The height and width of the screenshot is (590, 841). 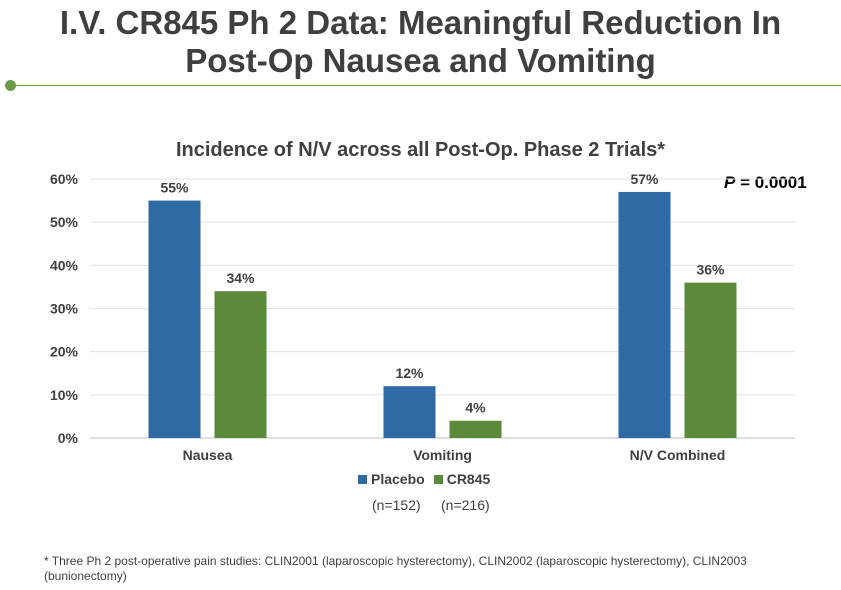 I want to click on bar-placebo-n-v-combined, so click(x=644, y=314).